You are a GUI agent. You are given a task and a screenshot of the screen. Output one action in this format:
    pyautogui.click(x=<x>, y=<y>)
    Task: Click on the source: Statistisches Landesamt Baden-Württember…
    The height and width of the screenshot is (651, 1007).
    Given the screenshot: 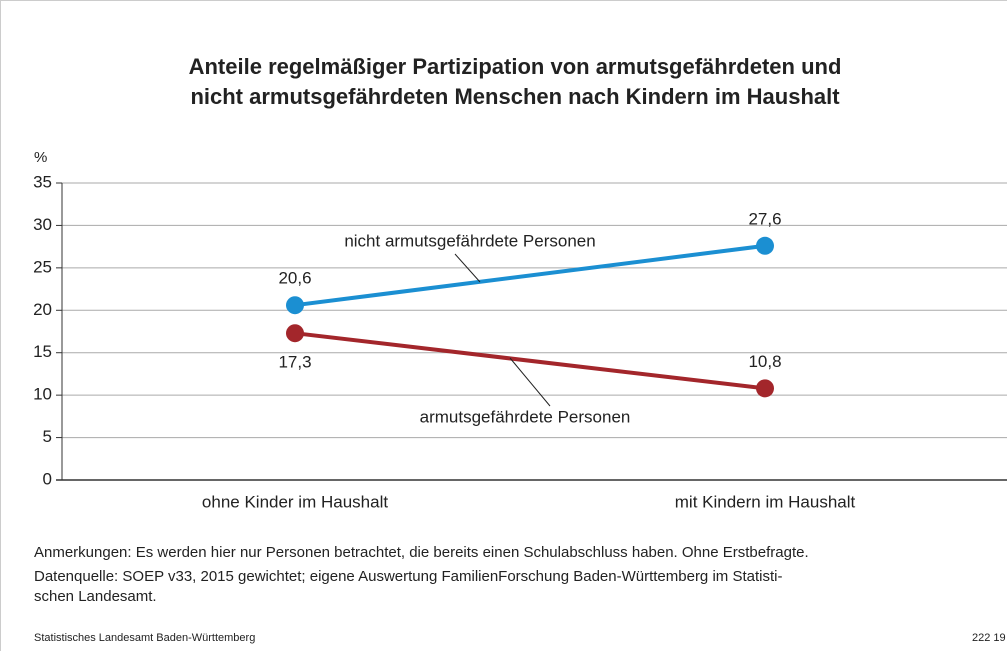 What is the action you would take?
    pyautogui.click(x=144, y=638)
    